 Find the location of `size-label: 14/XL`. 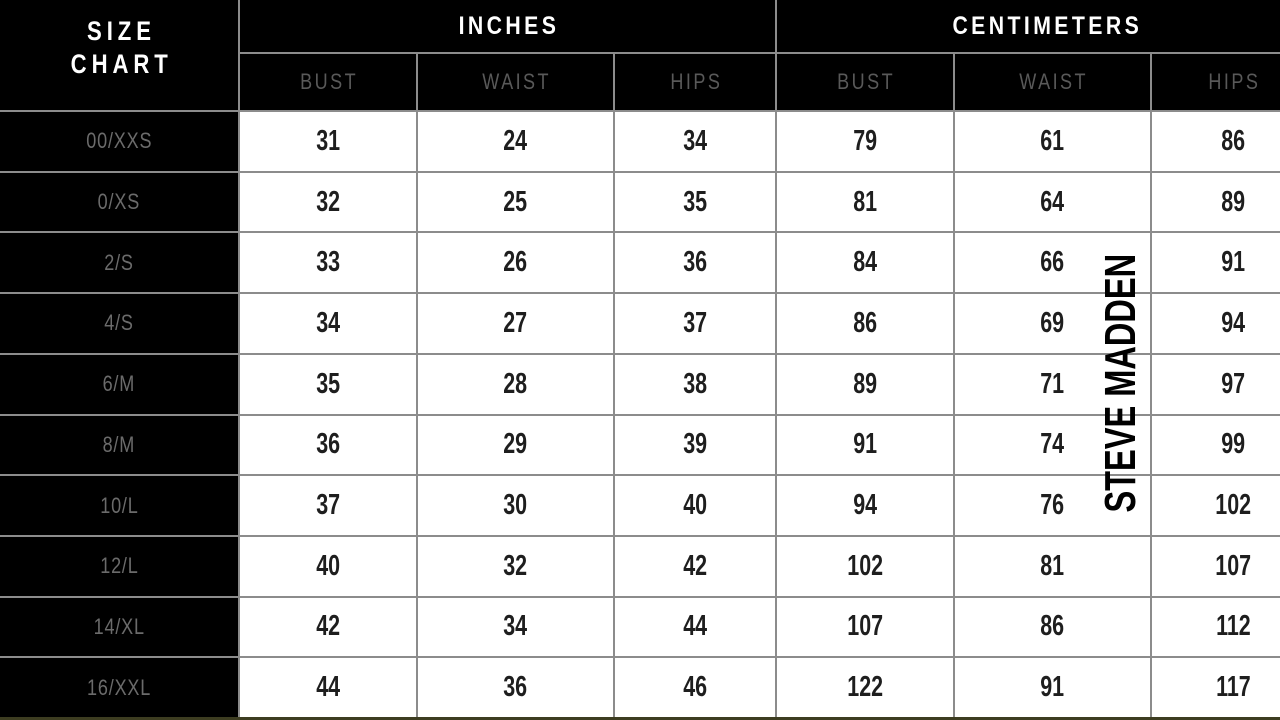

size-label: 14/XL is located at coordinates (119, 627).